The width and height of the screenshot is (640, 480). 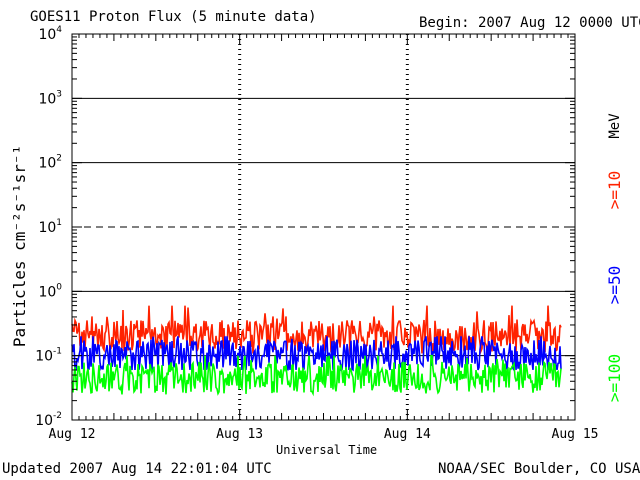 I want to click on y-tick-label: 10³, so click(x=50, y=98).